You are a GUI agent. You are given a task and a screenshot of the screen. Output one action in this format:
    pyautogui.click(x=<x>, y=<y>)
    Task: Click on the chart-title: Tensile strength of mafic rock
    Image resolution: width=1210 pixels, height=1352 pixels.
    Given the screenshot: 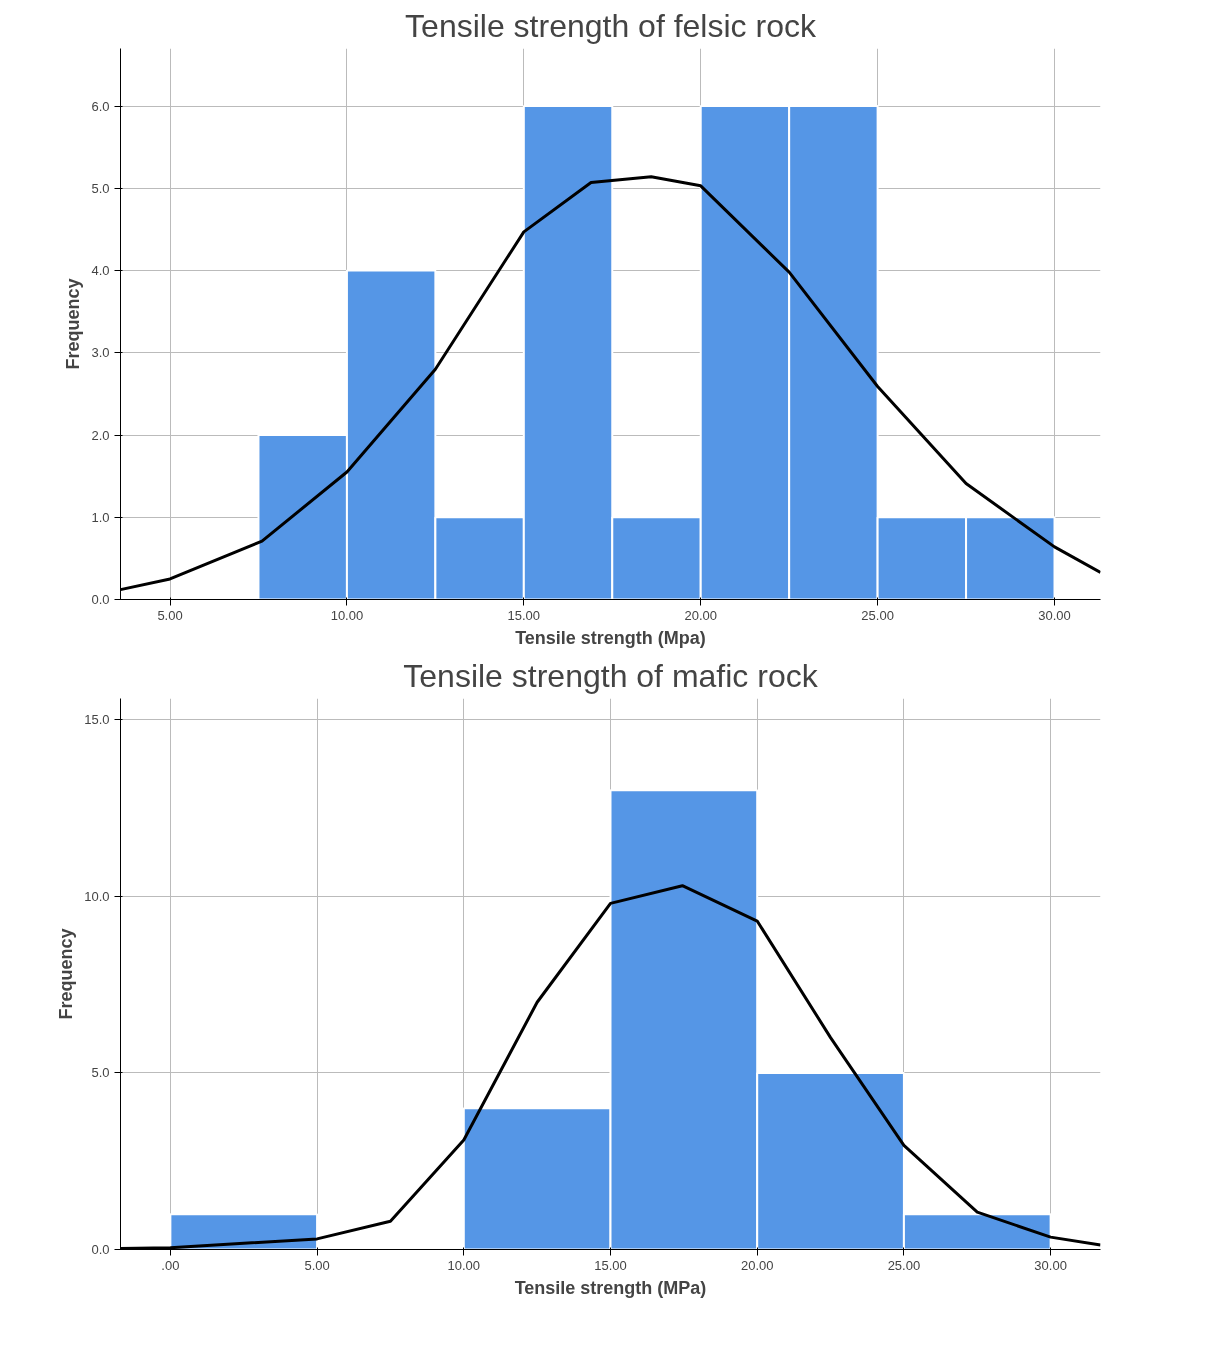 What is the action you would take?
    pyautogui.click(x=611, y=675)
    